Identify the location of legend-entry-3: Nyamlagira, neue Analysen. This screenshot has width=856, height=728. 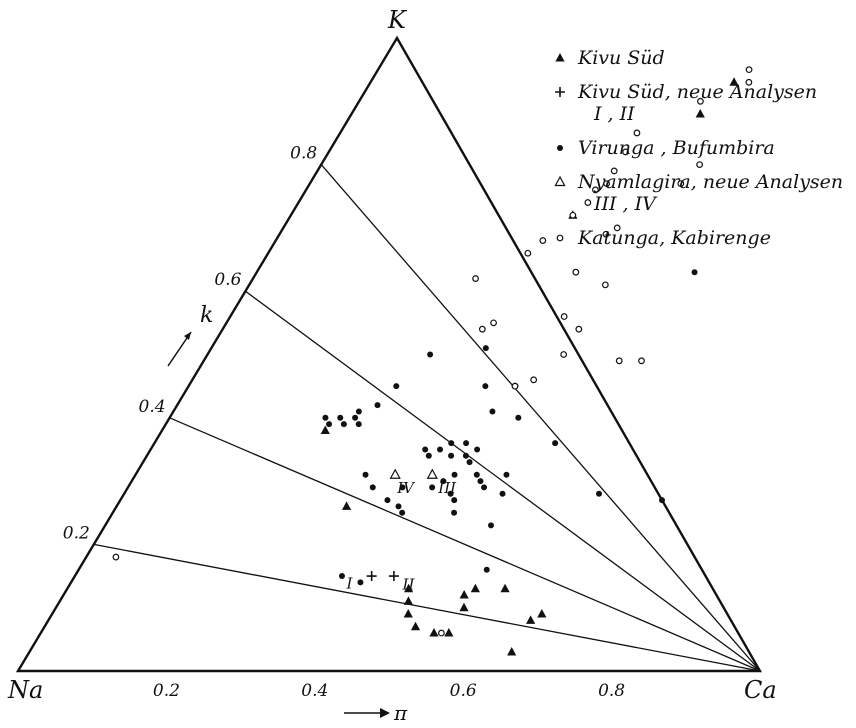
(710, 182).